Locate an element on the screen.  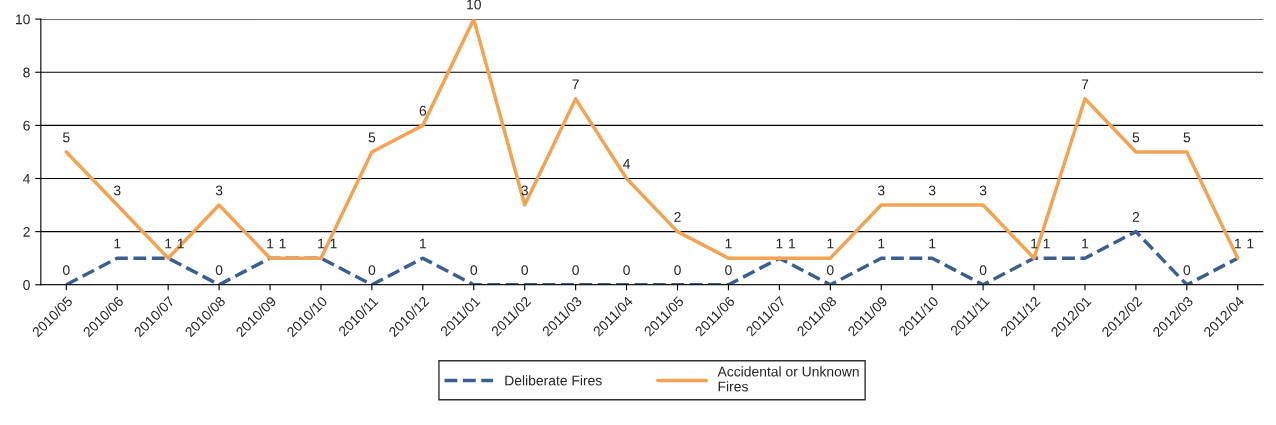
y-tick-label: 0 is located at coordinates (26, 285).